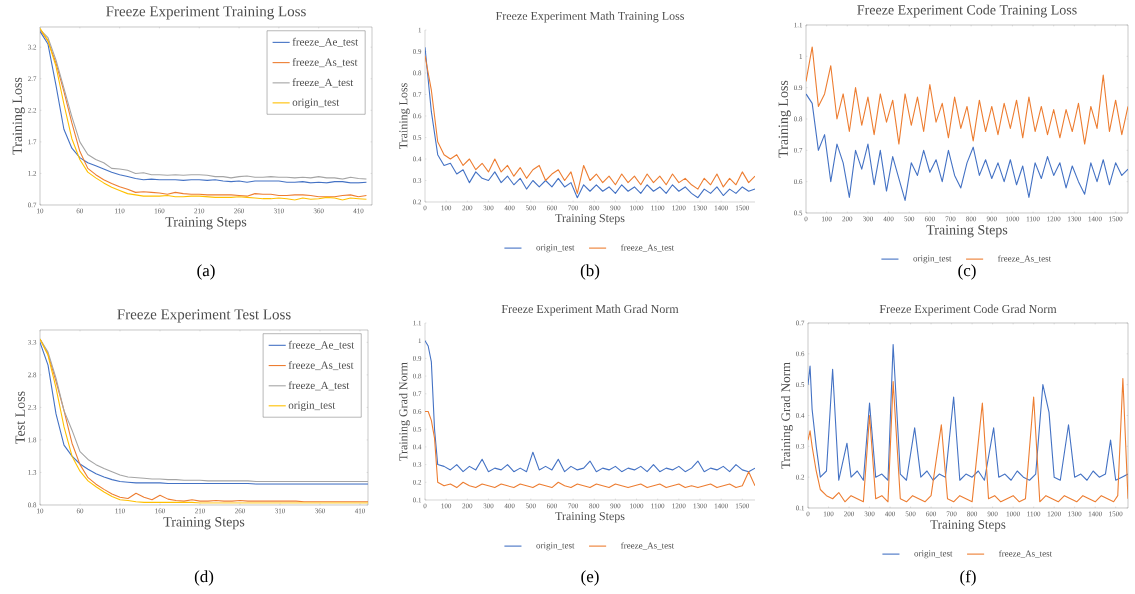 The height and width of the screenshot is (594, 1135). What do you see at coordinates (590, 310) in the screenshot?
I see `chart-title: Freeze Experiment Math Grad Norm` at bounding box center [590, 310].